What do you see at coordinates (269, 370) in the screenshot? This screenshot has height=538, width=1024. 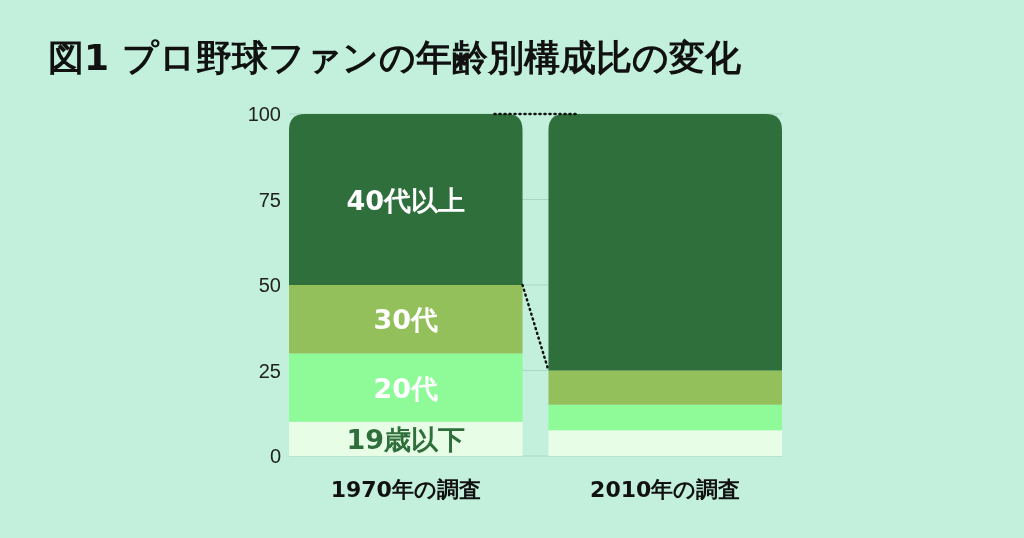 I see `y-tick-label: 25` at bounding box center [269, 370].